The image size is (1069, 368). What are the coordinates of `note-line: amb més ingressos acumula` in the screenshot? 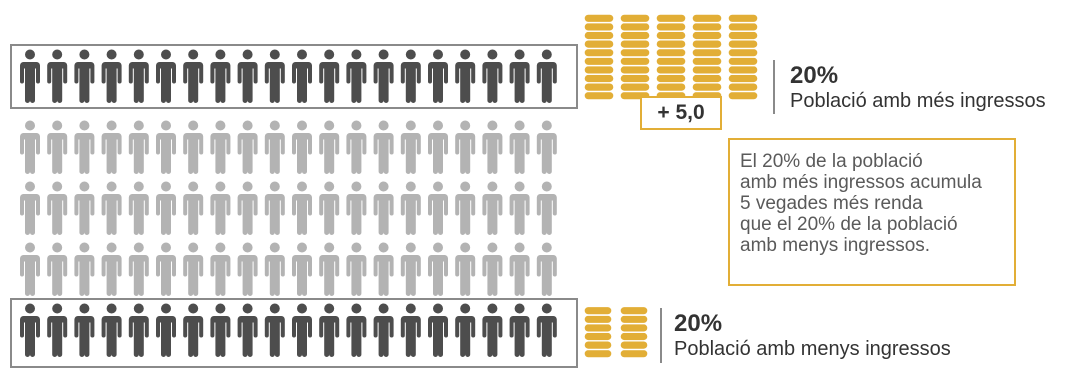 It's located at (861, 182).